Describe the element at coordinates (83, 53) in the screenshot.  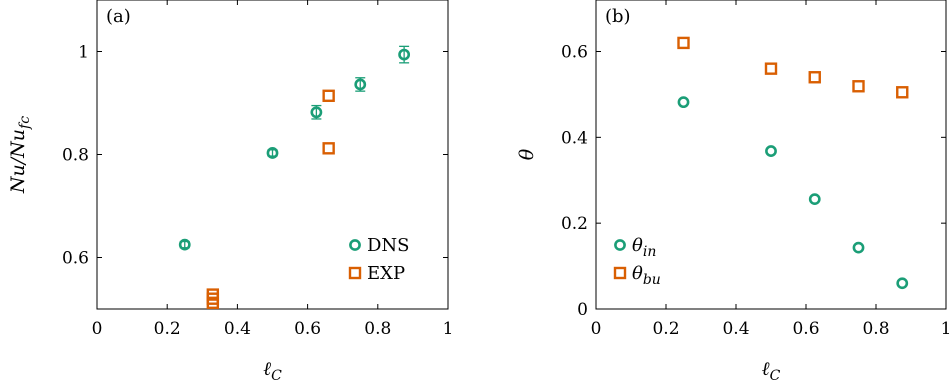
I see `y-tick-label: 1` at that location.